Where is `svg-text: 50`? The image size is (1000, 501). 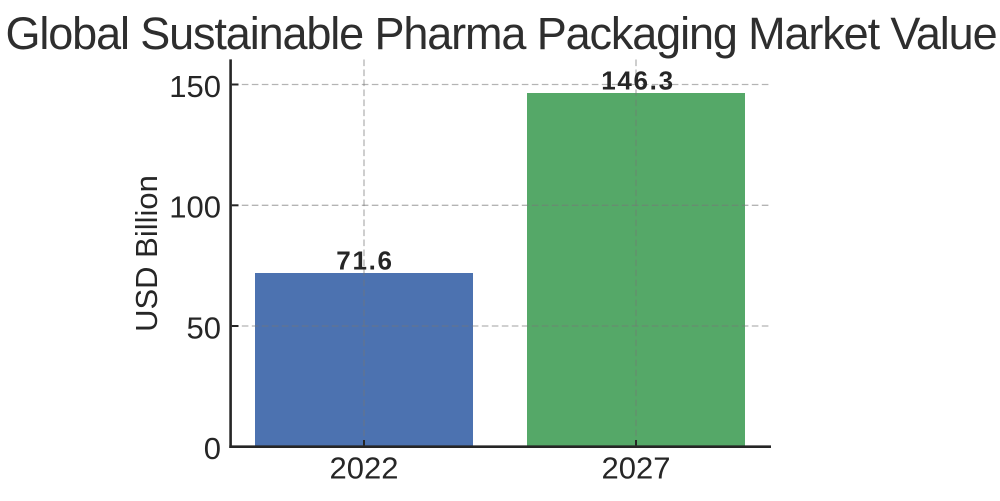 svg-text: 50 is located at coordinates (204, 327).